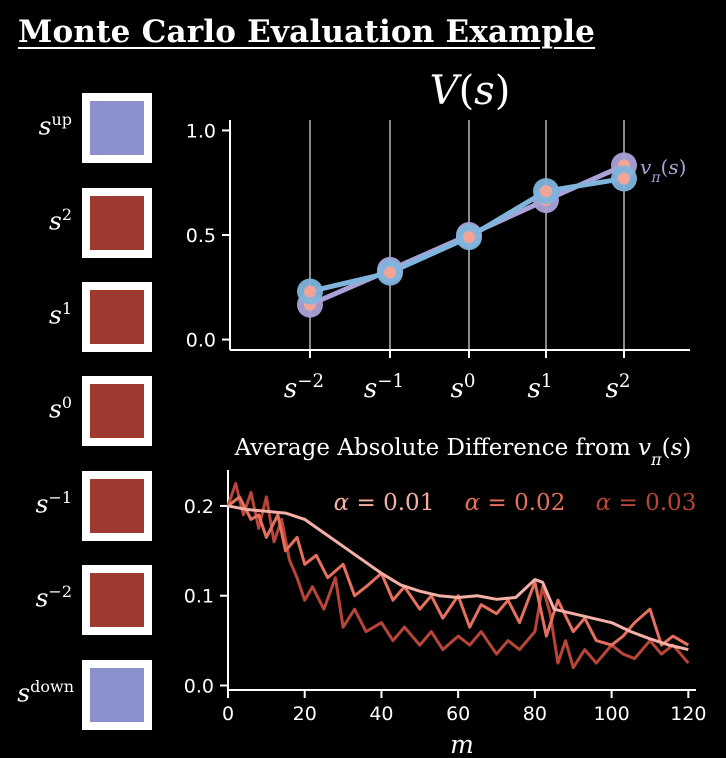 The height and width of the screenshot is (758, 726). I want to click on x-tick-label-1: s−1, so click(384, 388).